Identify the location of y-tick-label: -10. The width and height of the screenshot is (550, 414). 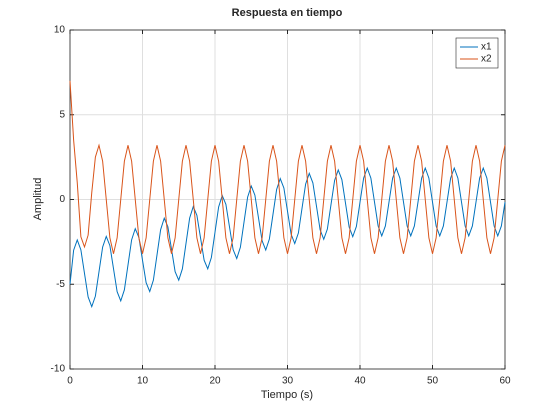
(58, 369).